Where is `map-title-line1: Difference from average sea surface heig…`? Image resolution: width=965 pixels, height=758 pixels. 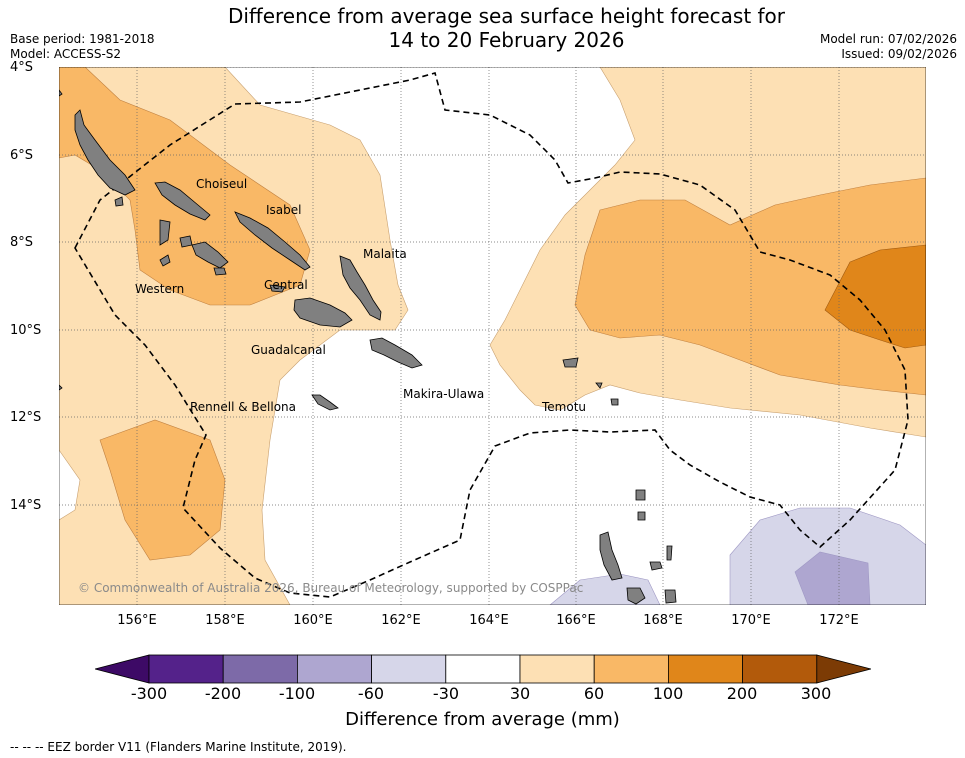 map-title-line1: Difference from average sea surface heig… is located at coordinates (506, 16).